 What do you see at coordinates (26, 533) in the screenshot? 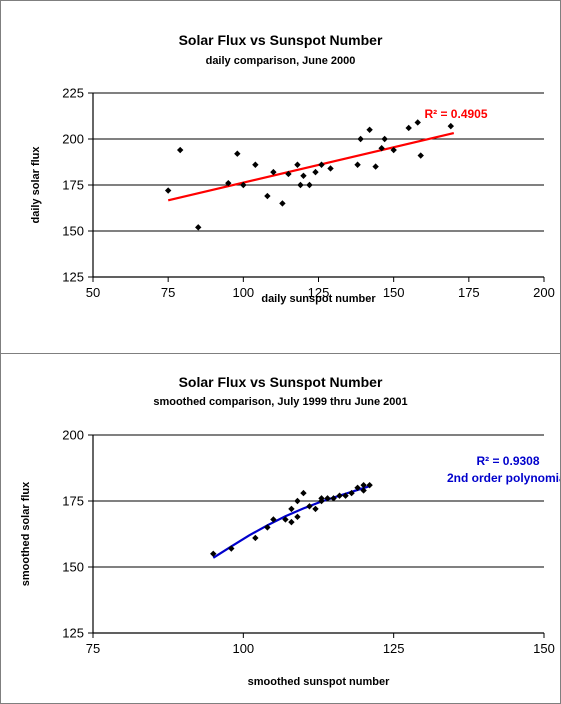
I see `y-axis-label: smoothed solar flux` at bounding box center [26, 533].